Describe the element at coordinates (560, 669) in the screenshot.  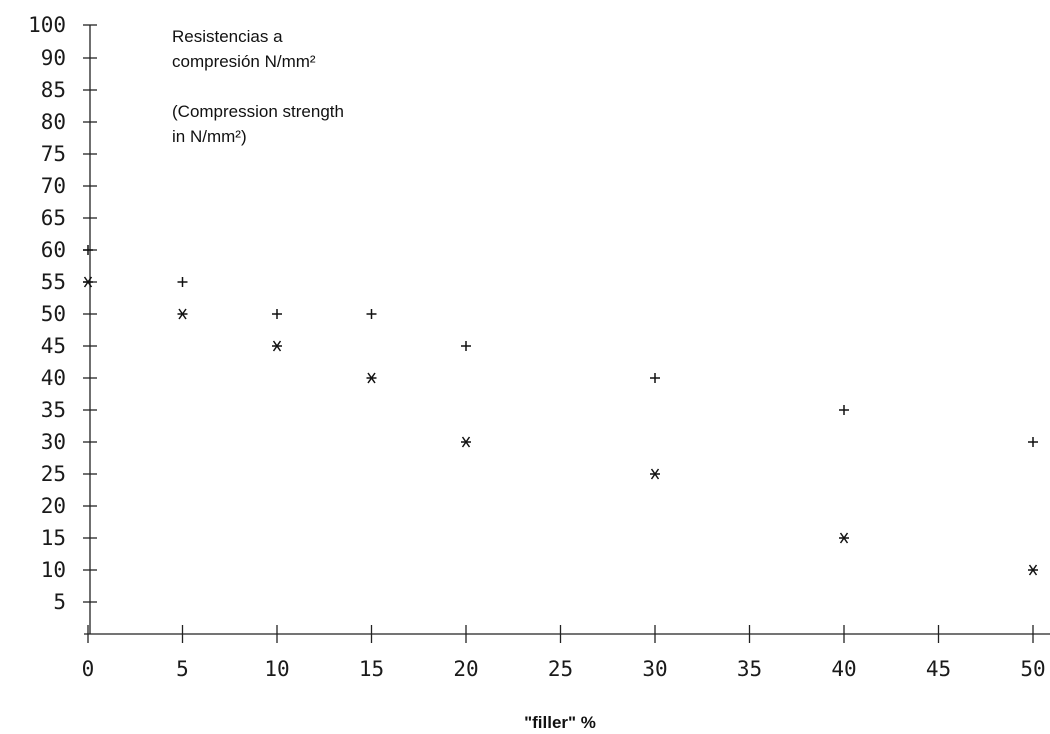
I see `x-tick-label: 25` at that location.